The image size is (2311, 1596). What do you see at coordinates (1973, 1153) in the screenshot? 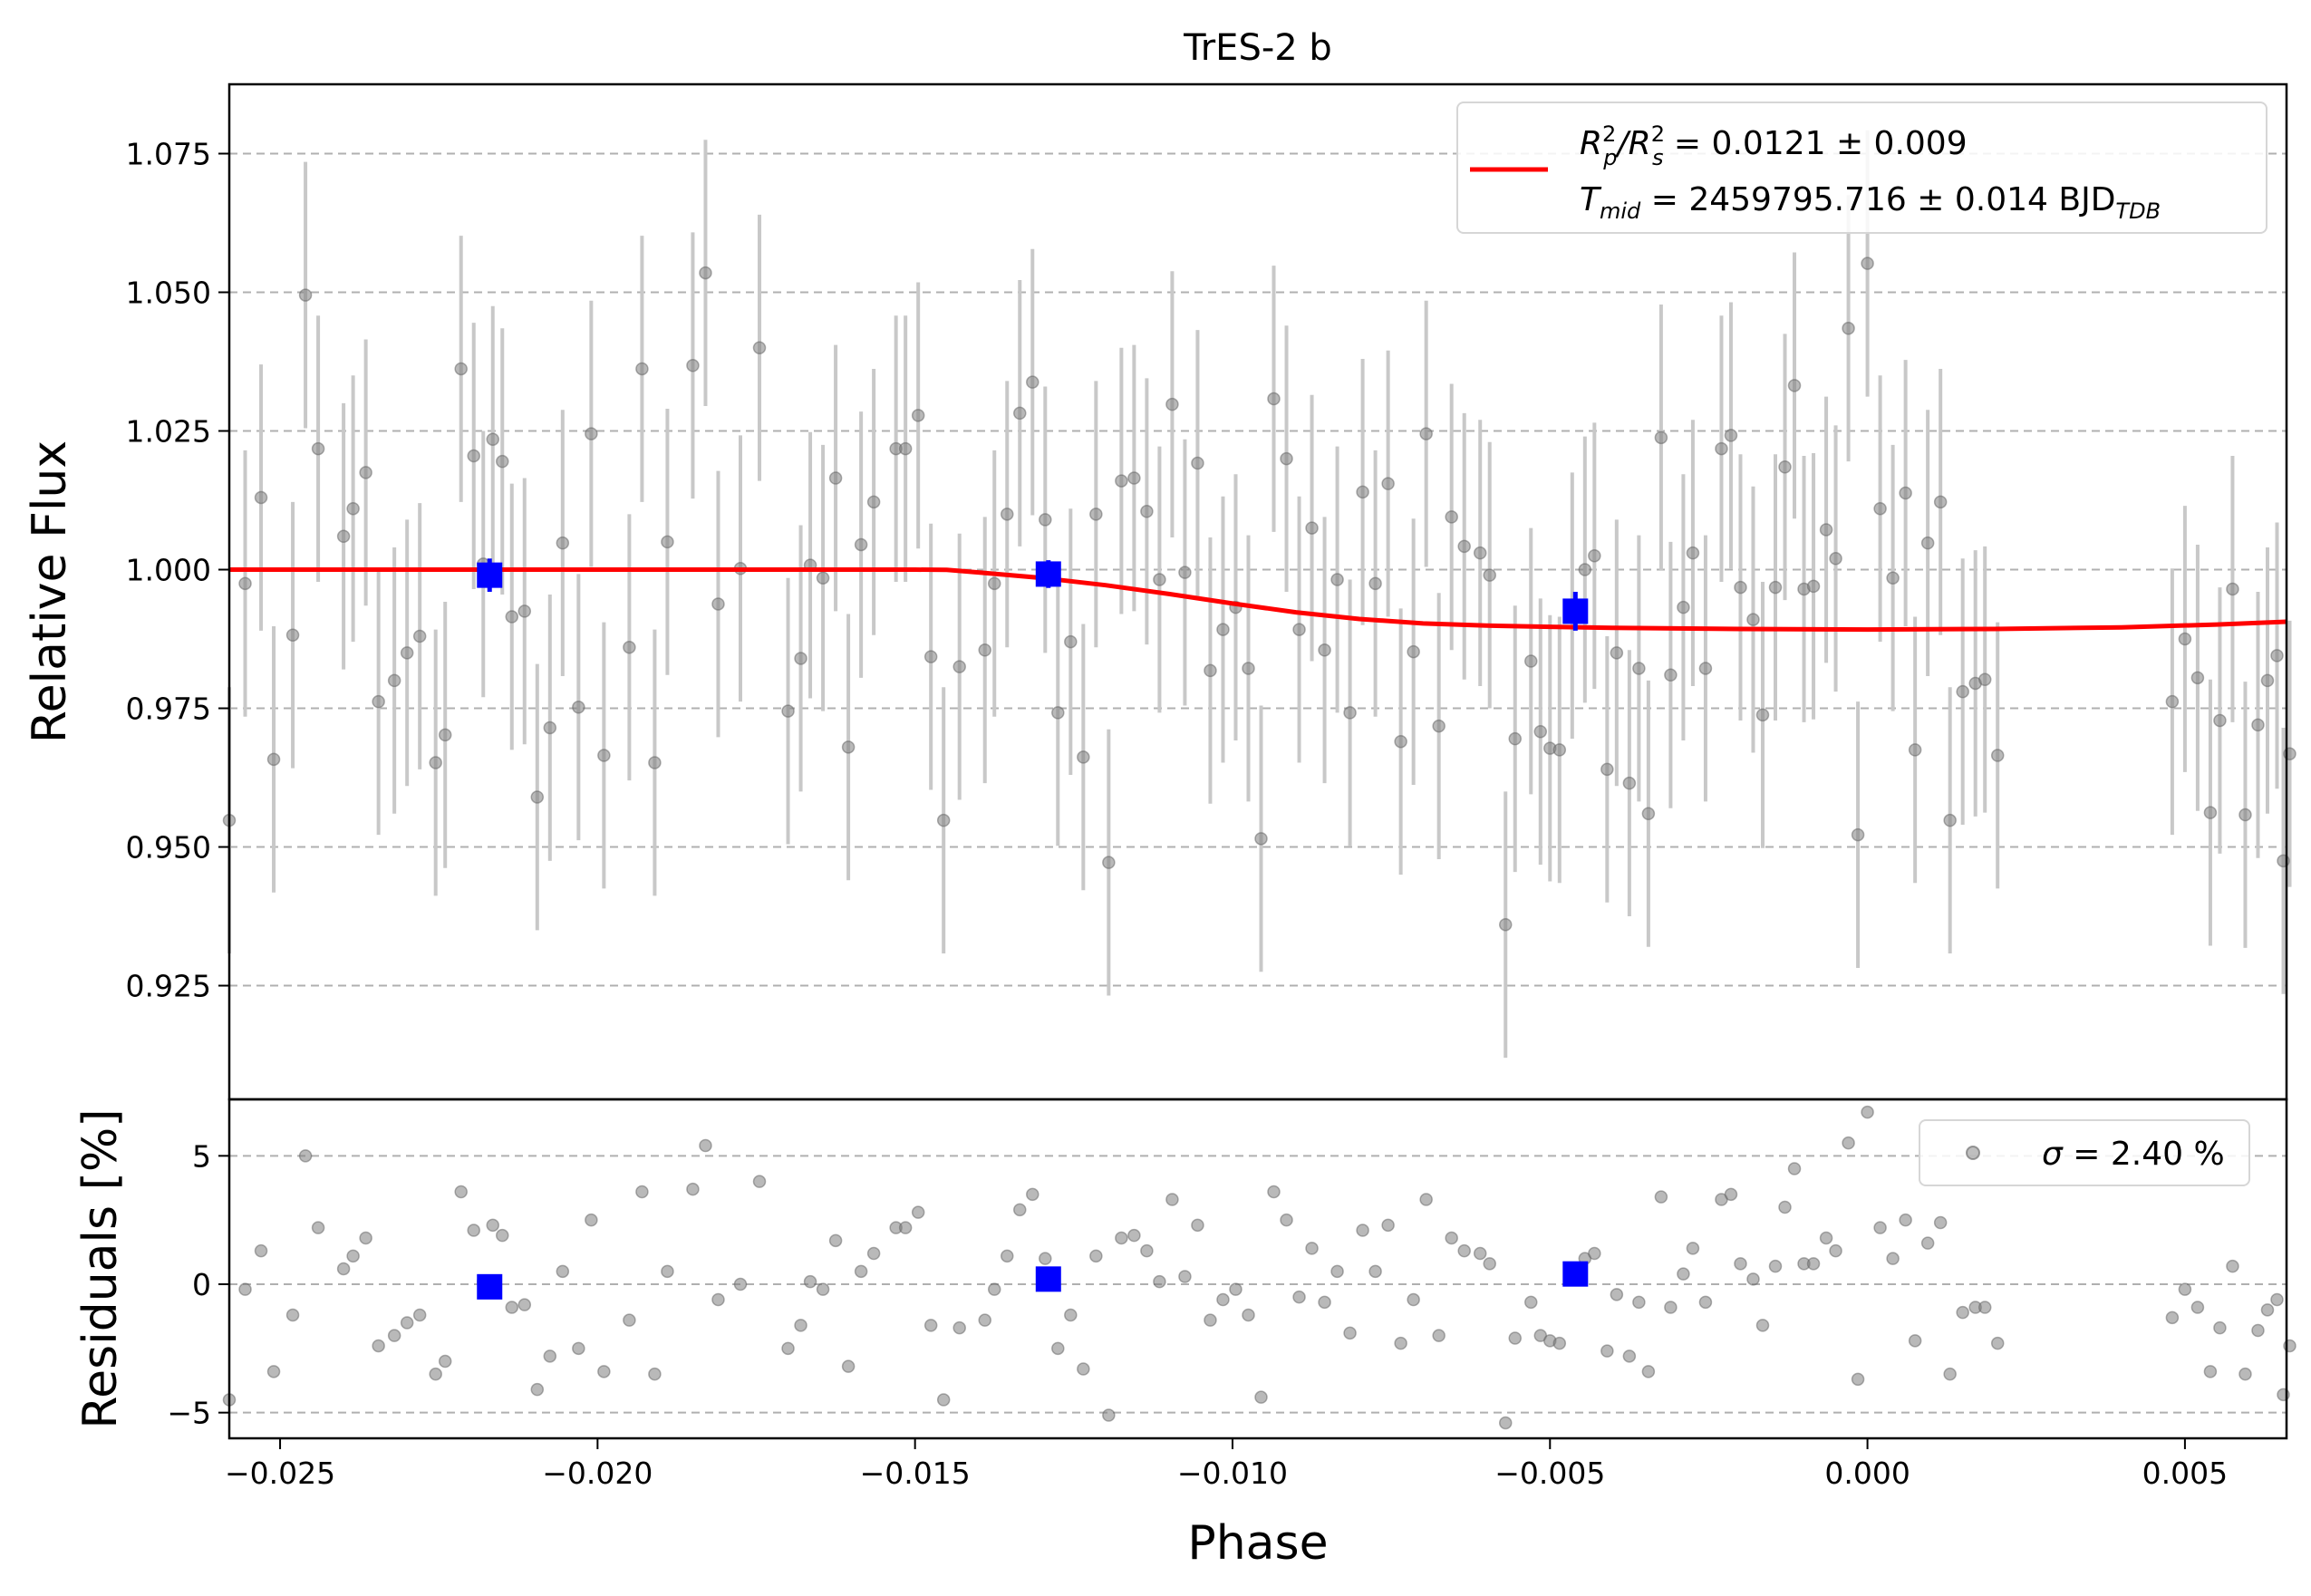
I see `residual-legend-marker` at bounding box center [1973, 1153].